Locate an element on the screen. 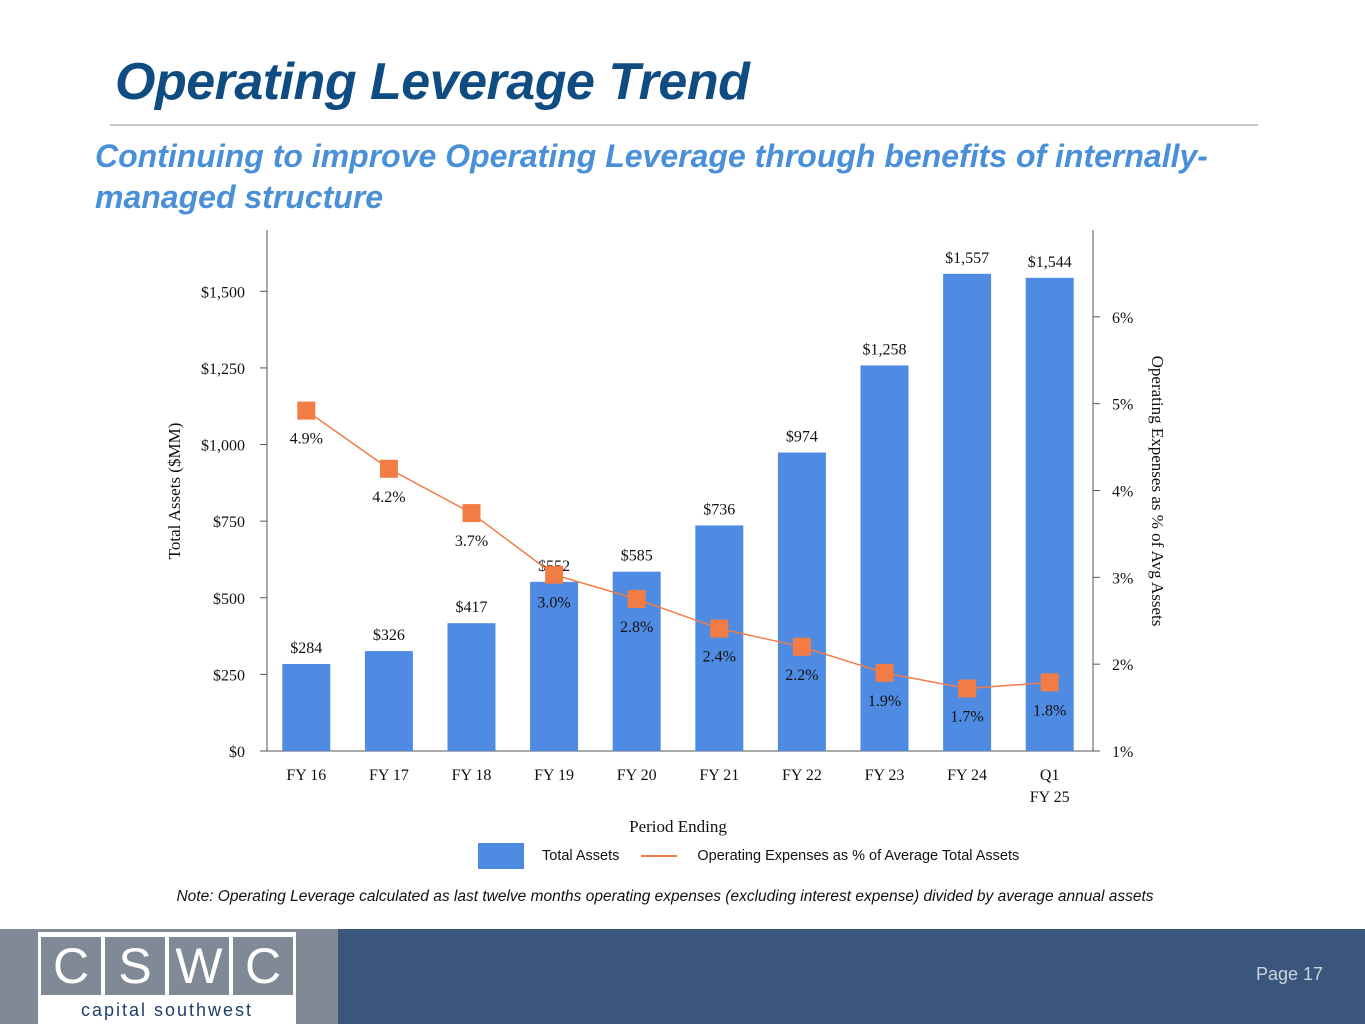 This screenshot has width=1365, height=1024. x-tick-label: FY 18 is located at coordinates (472, 775).